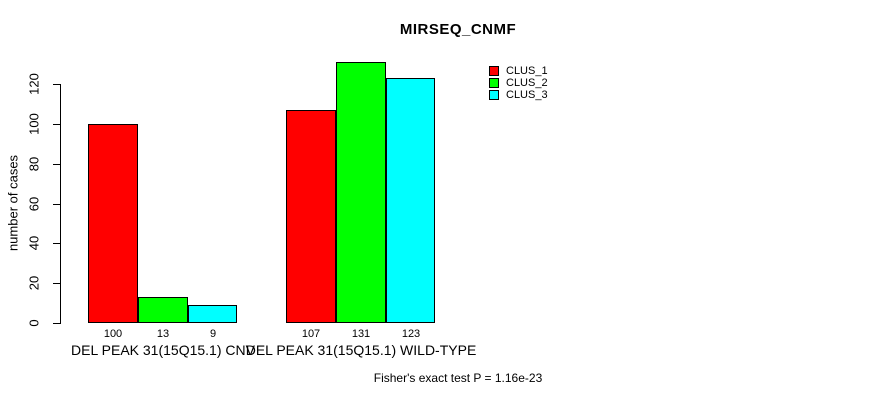  I want to click on bar-value-label: 107, so click(311, 334).